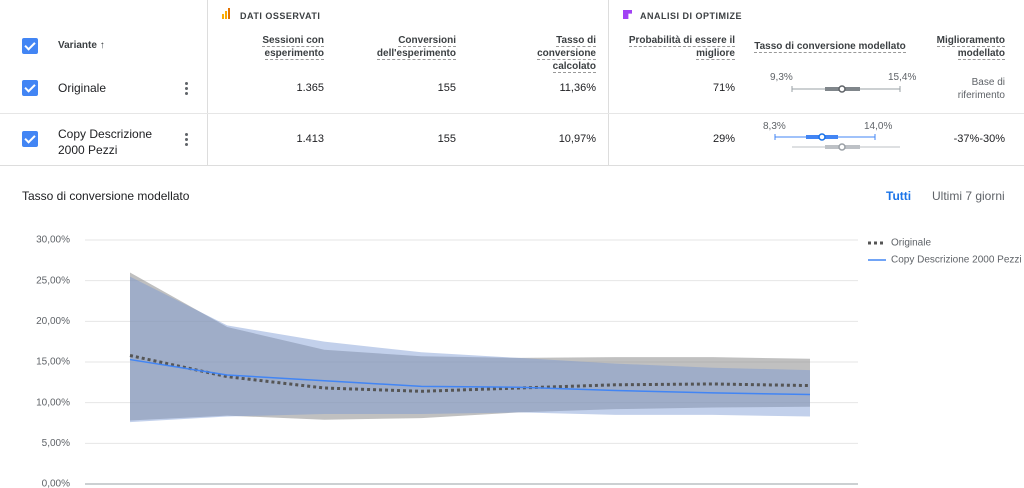  I want to click on y-tick-label: 20,00%, so click(53, 321).